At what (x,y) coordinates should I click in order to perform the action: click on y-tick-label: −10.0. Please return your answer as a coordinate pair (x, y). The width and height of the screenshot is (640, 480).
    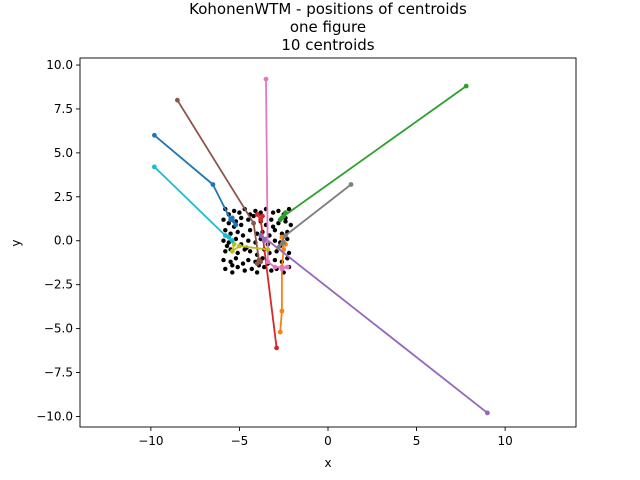
    Looking at the image, I should click on (54, 416).